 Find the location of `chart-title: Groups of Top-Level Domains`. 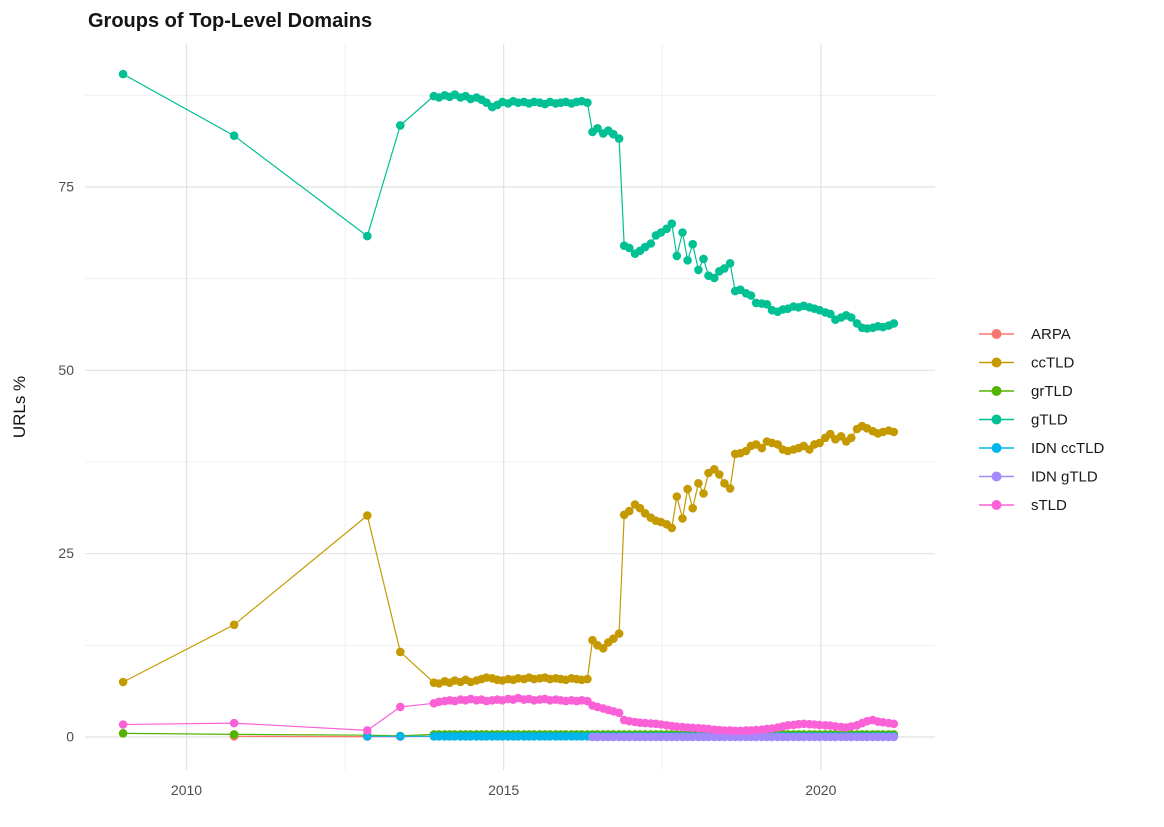

chart-title: Groups of Top-Level Domains is located at coordinates (230, 21).